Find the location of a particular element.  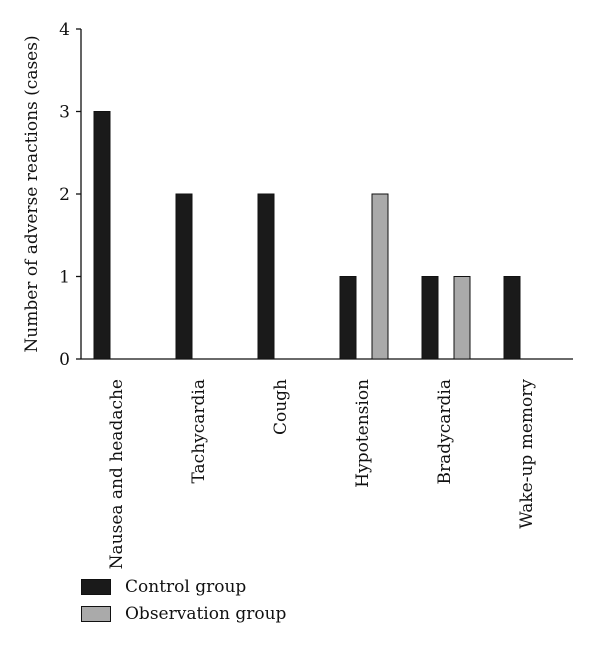

legend-swatch-observation is located at coordinates (96, 614).